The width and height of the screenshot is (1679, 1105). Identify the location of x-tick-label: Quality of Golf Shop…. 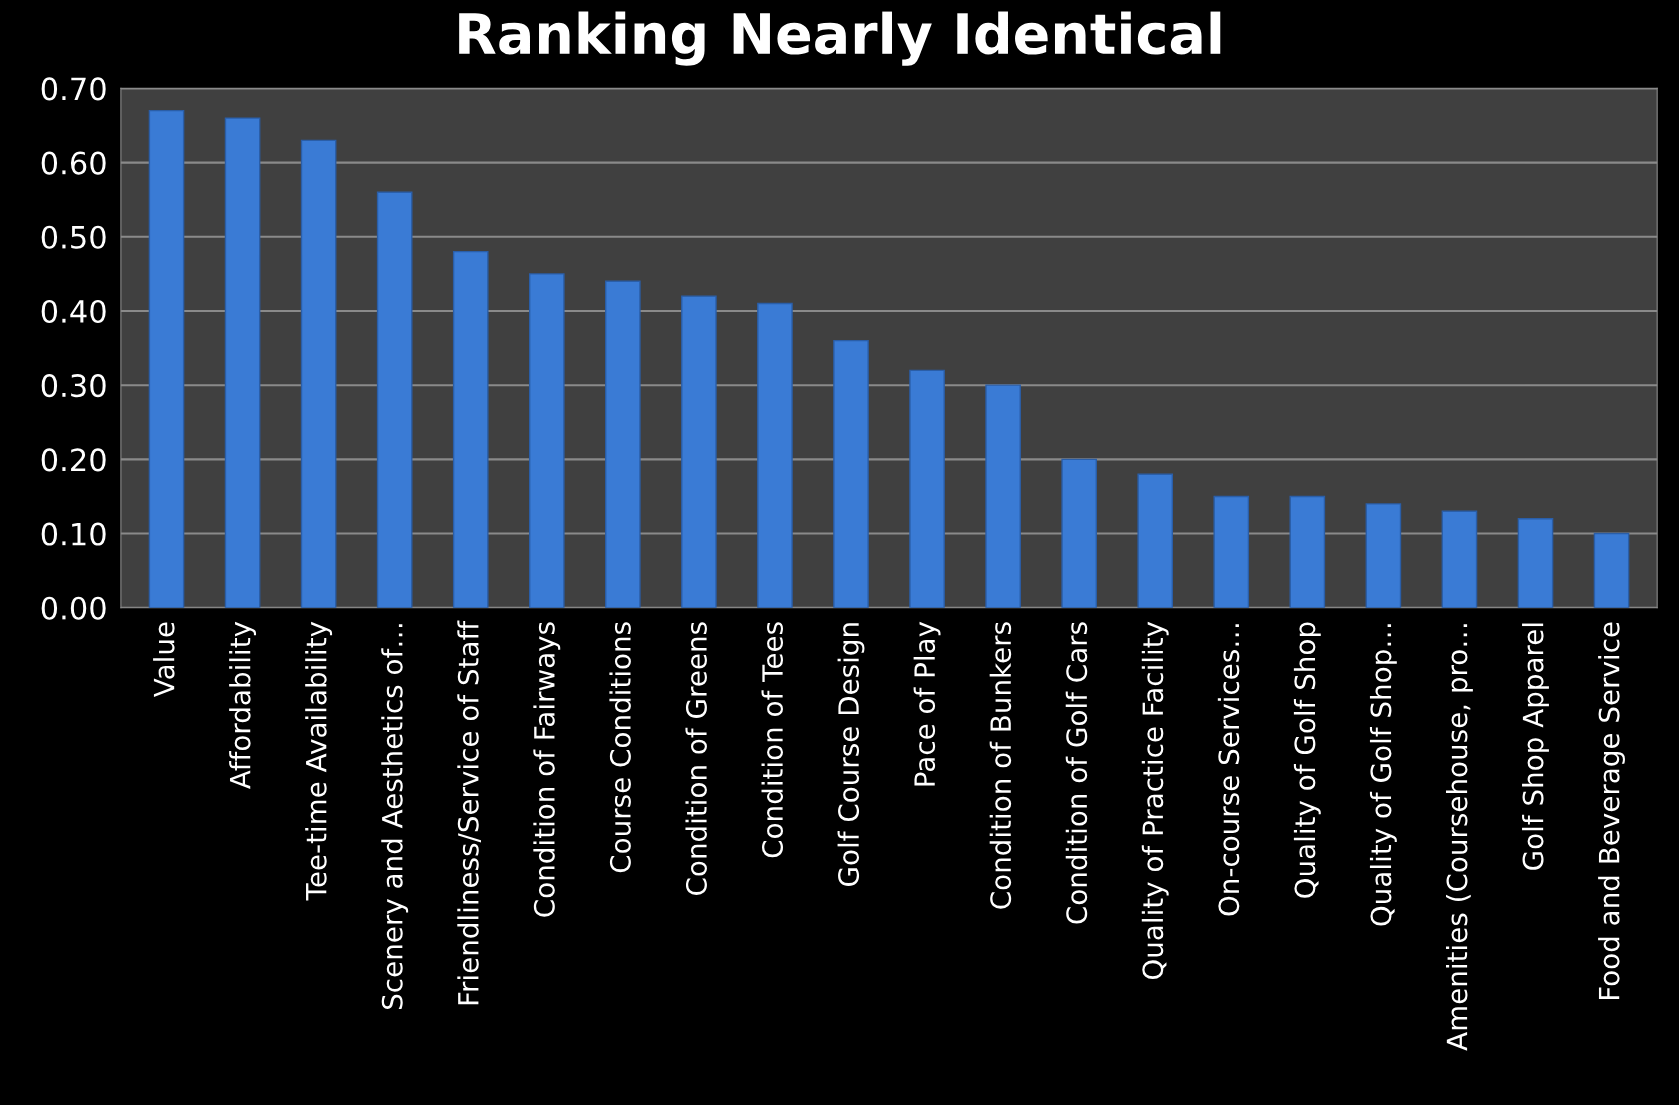
(1383, 775).